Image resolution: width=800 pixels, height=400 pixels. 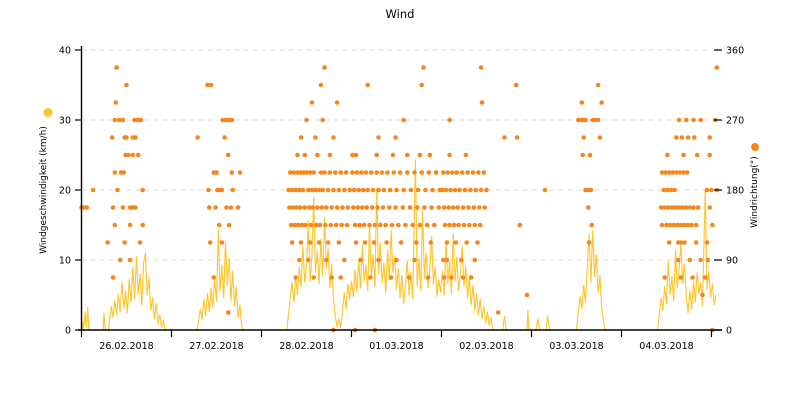 What do you see at coordinates (486, 346) in the screenshot?
I see `x-tick-label: 02.03.2018` at bounding box center [486, 346].